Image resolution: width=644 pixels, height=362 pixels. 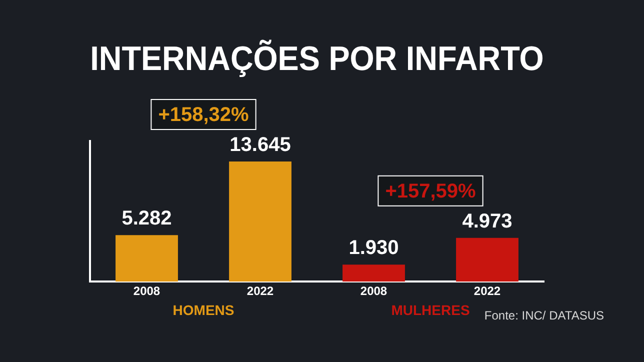 What do you see at coordinates (373, 248) in the screenshot?
I see `data-label: 1.930` at bounding box center [373, 248].